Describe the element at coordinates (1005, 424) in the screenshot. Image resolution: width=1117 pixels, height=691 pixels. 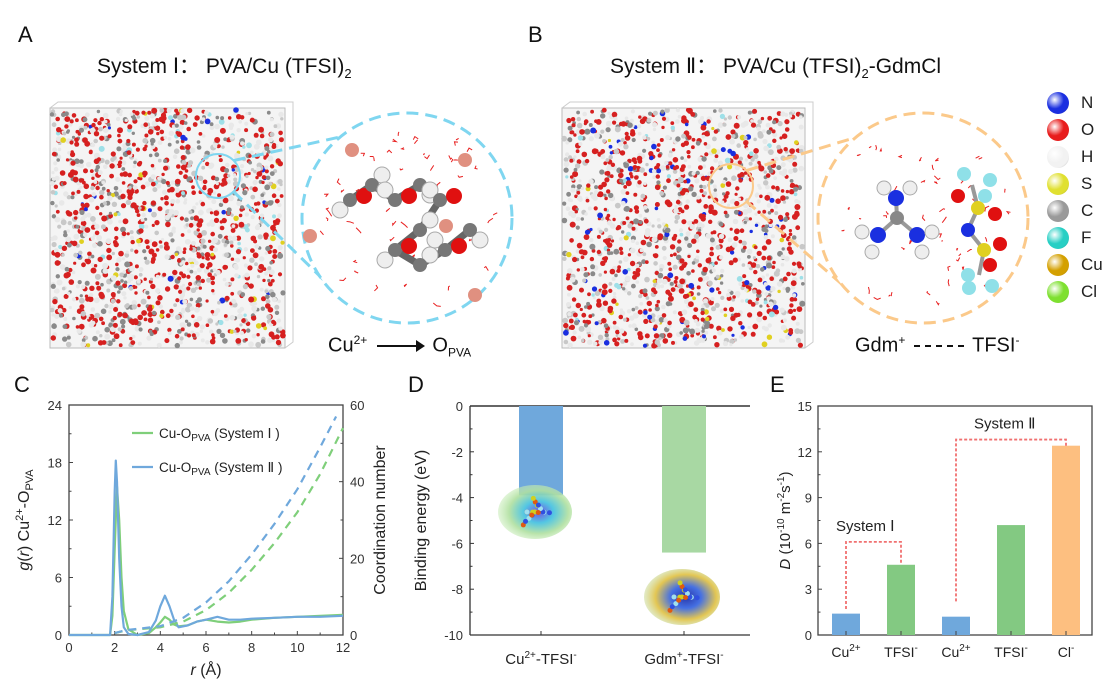
I see `annotation-label: System Ⅱ` at that location.